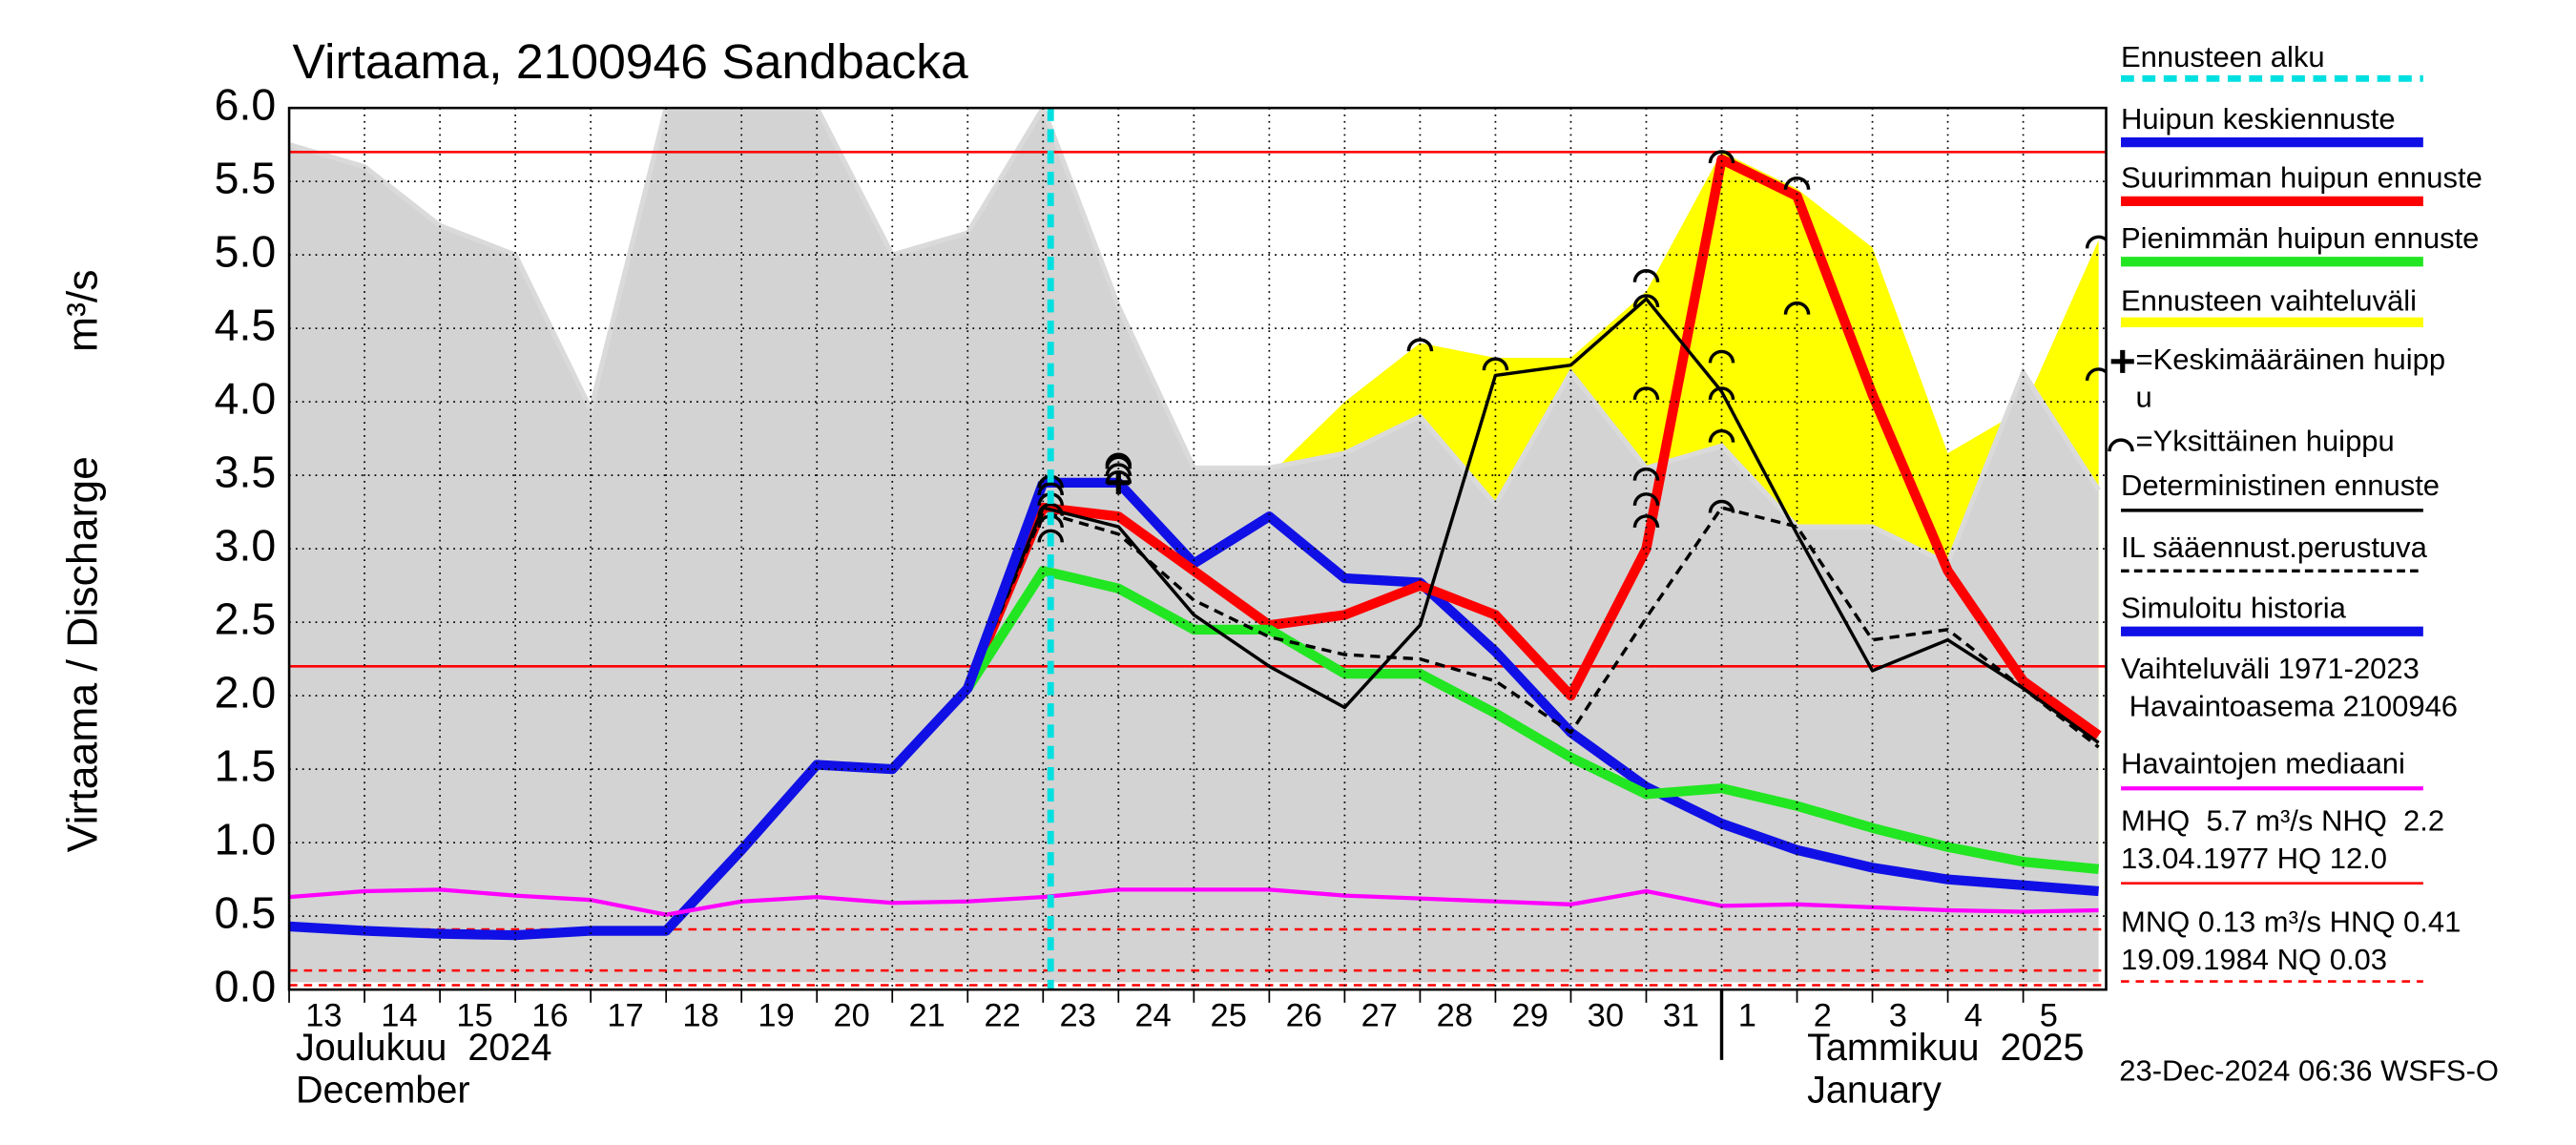 The height and width of the screenshot is (1145, 2576). What do you see at coordinates (549, 1015) in the screenshot?
I see `x-tick-label: 16` at bounding box center [549, 1015].